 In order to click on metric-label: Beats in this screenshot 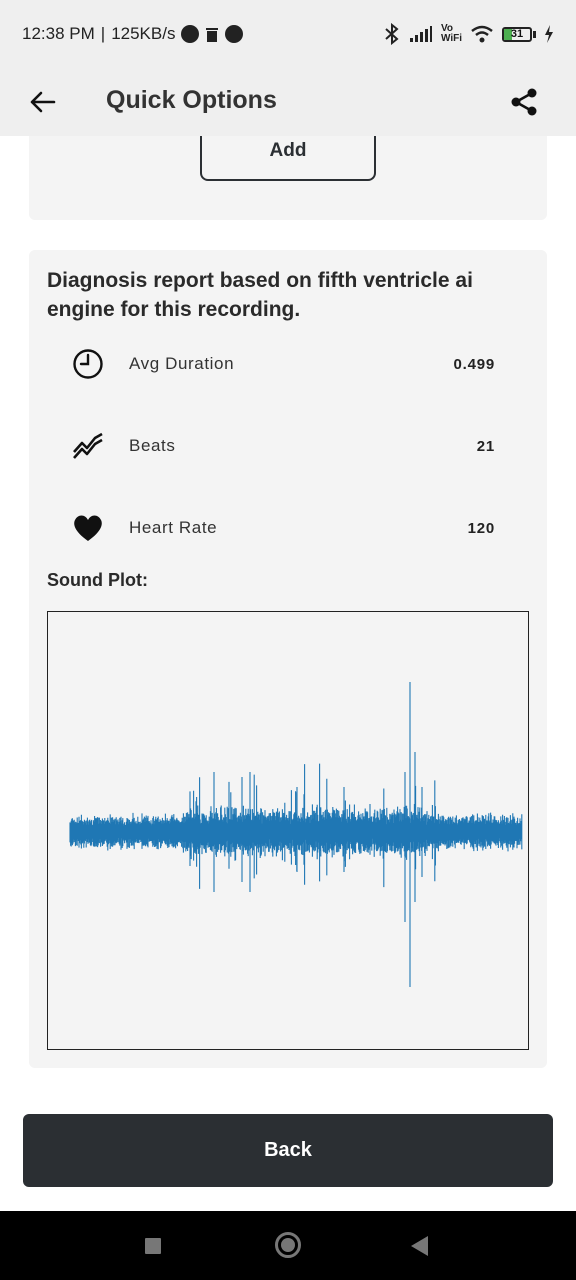, I will do `click(152, 445)`.